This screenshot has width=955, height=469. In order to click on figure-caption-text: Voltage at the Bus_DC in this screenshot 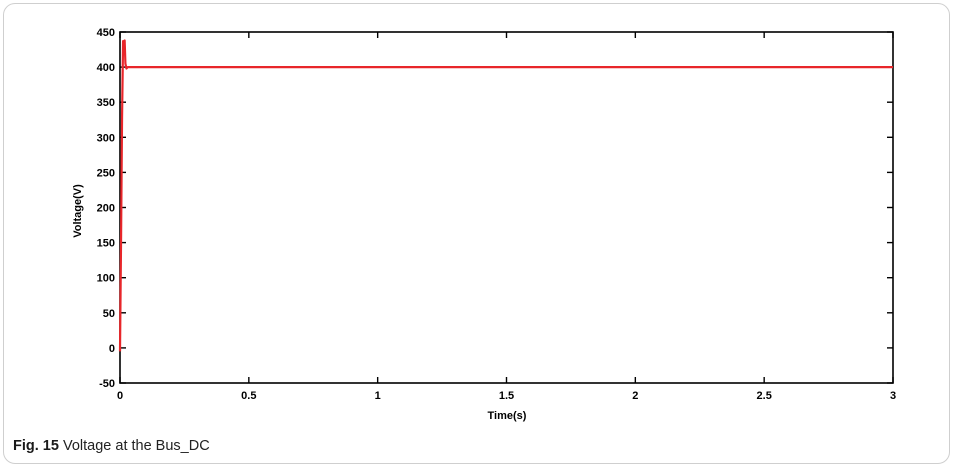, I will do `click(136, 446)`.